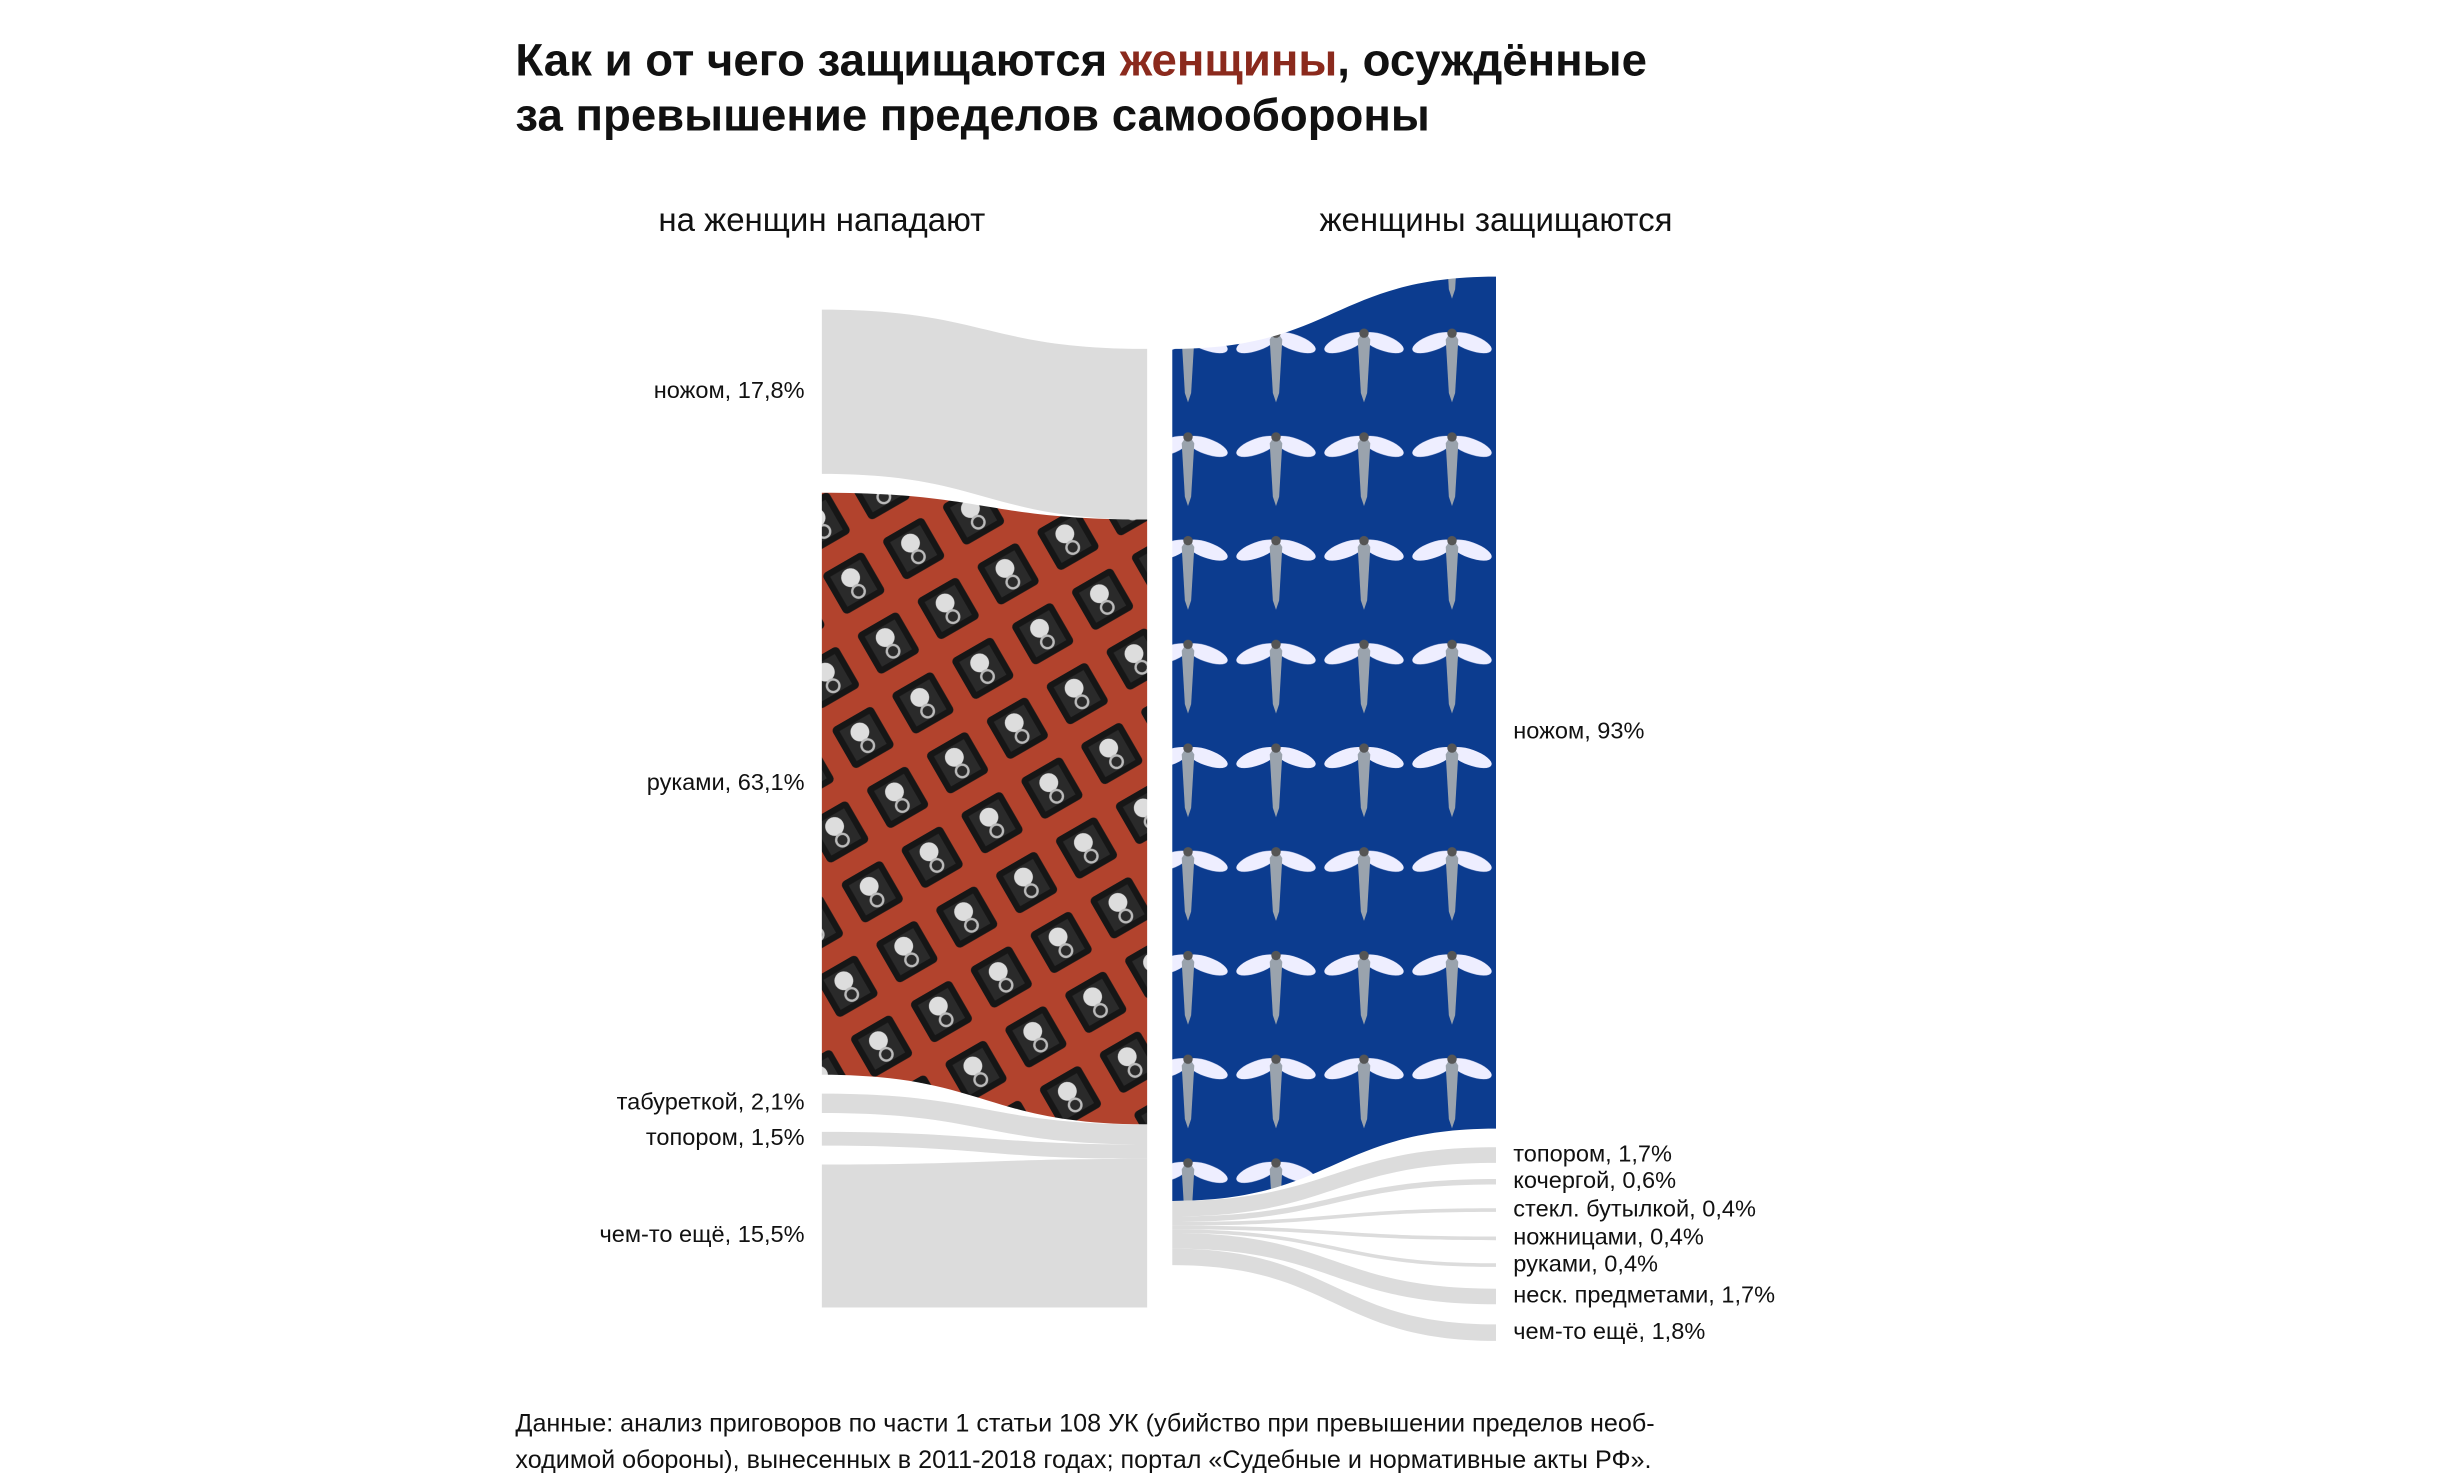 The image size is (2464, 1482). I want to click on chart-title: за превышение пределов самообороны, so click(972, 115).